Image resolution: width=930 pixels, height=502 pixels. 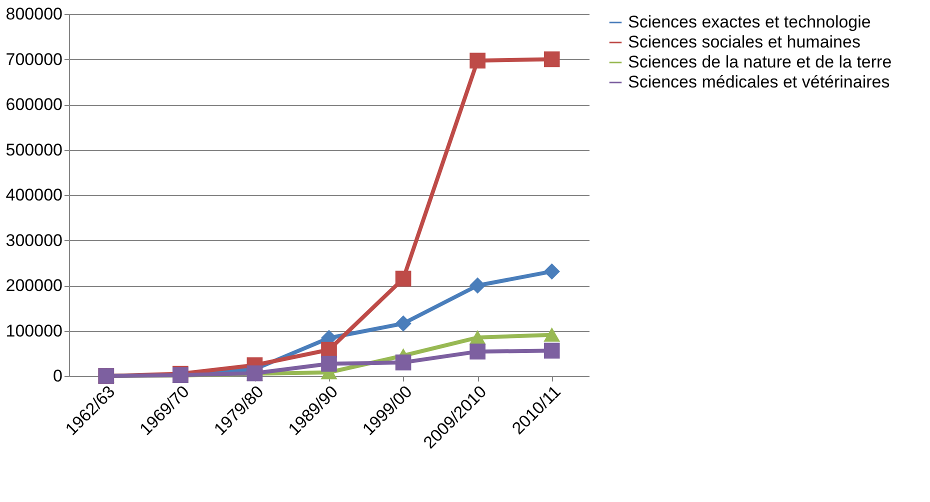 I want to click on y-tick-label: 0, so click(x=57, y=376).